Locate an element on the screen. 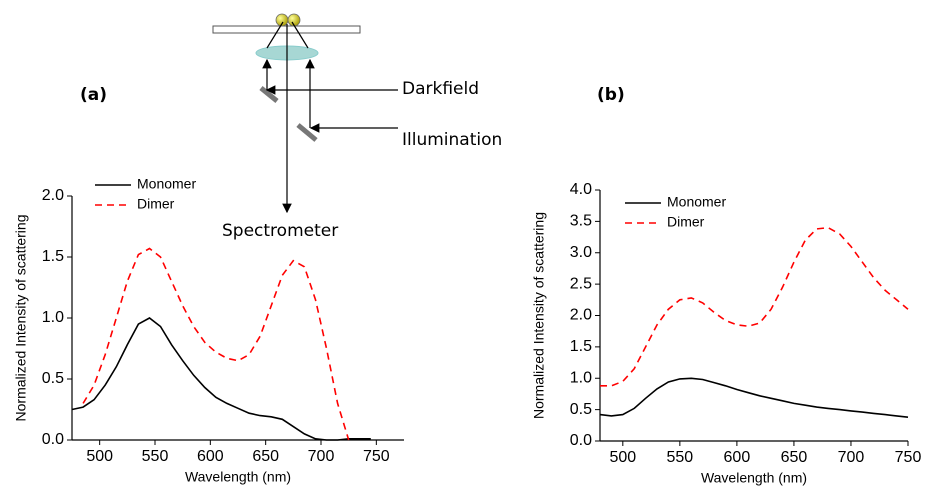 The width and height of the screenshot is (926, 493). mirror is located at coordinates (307, 132).